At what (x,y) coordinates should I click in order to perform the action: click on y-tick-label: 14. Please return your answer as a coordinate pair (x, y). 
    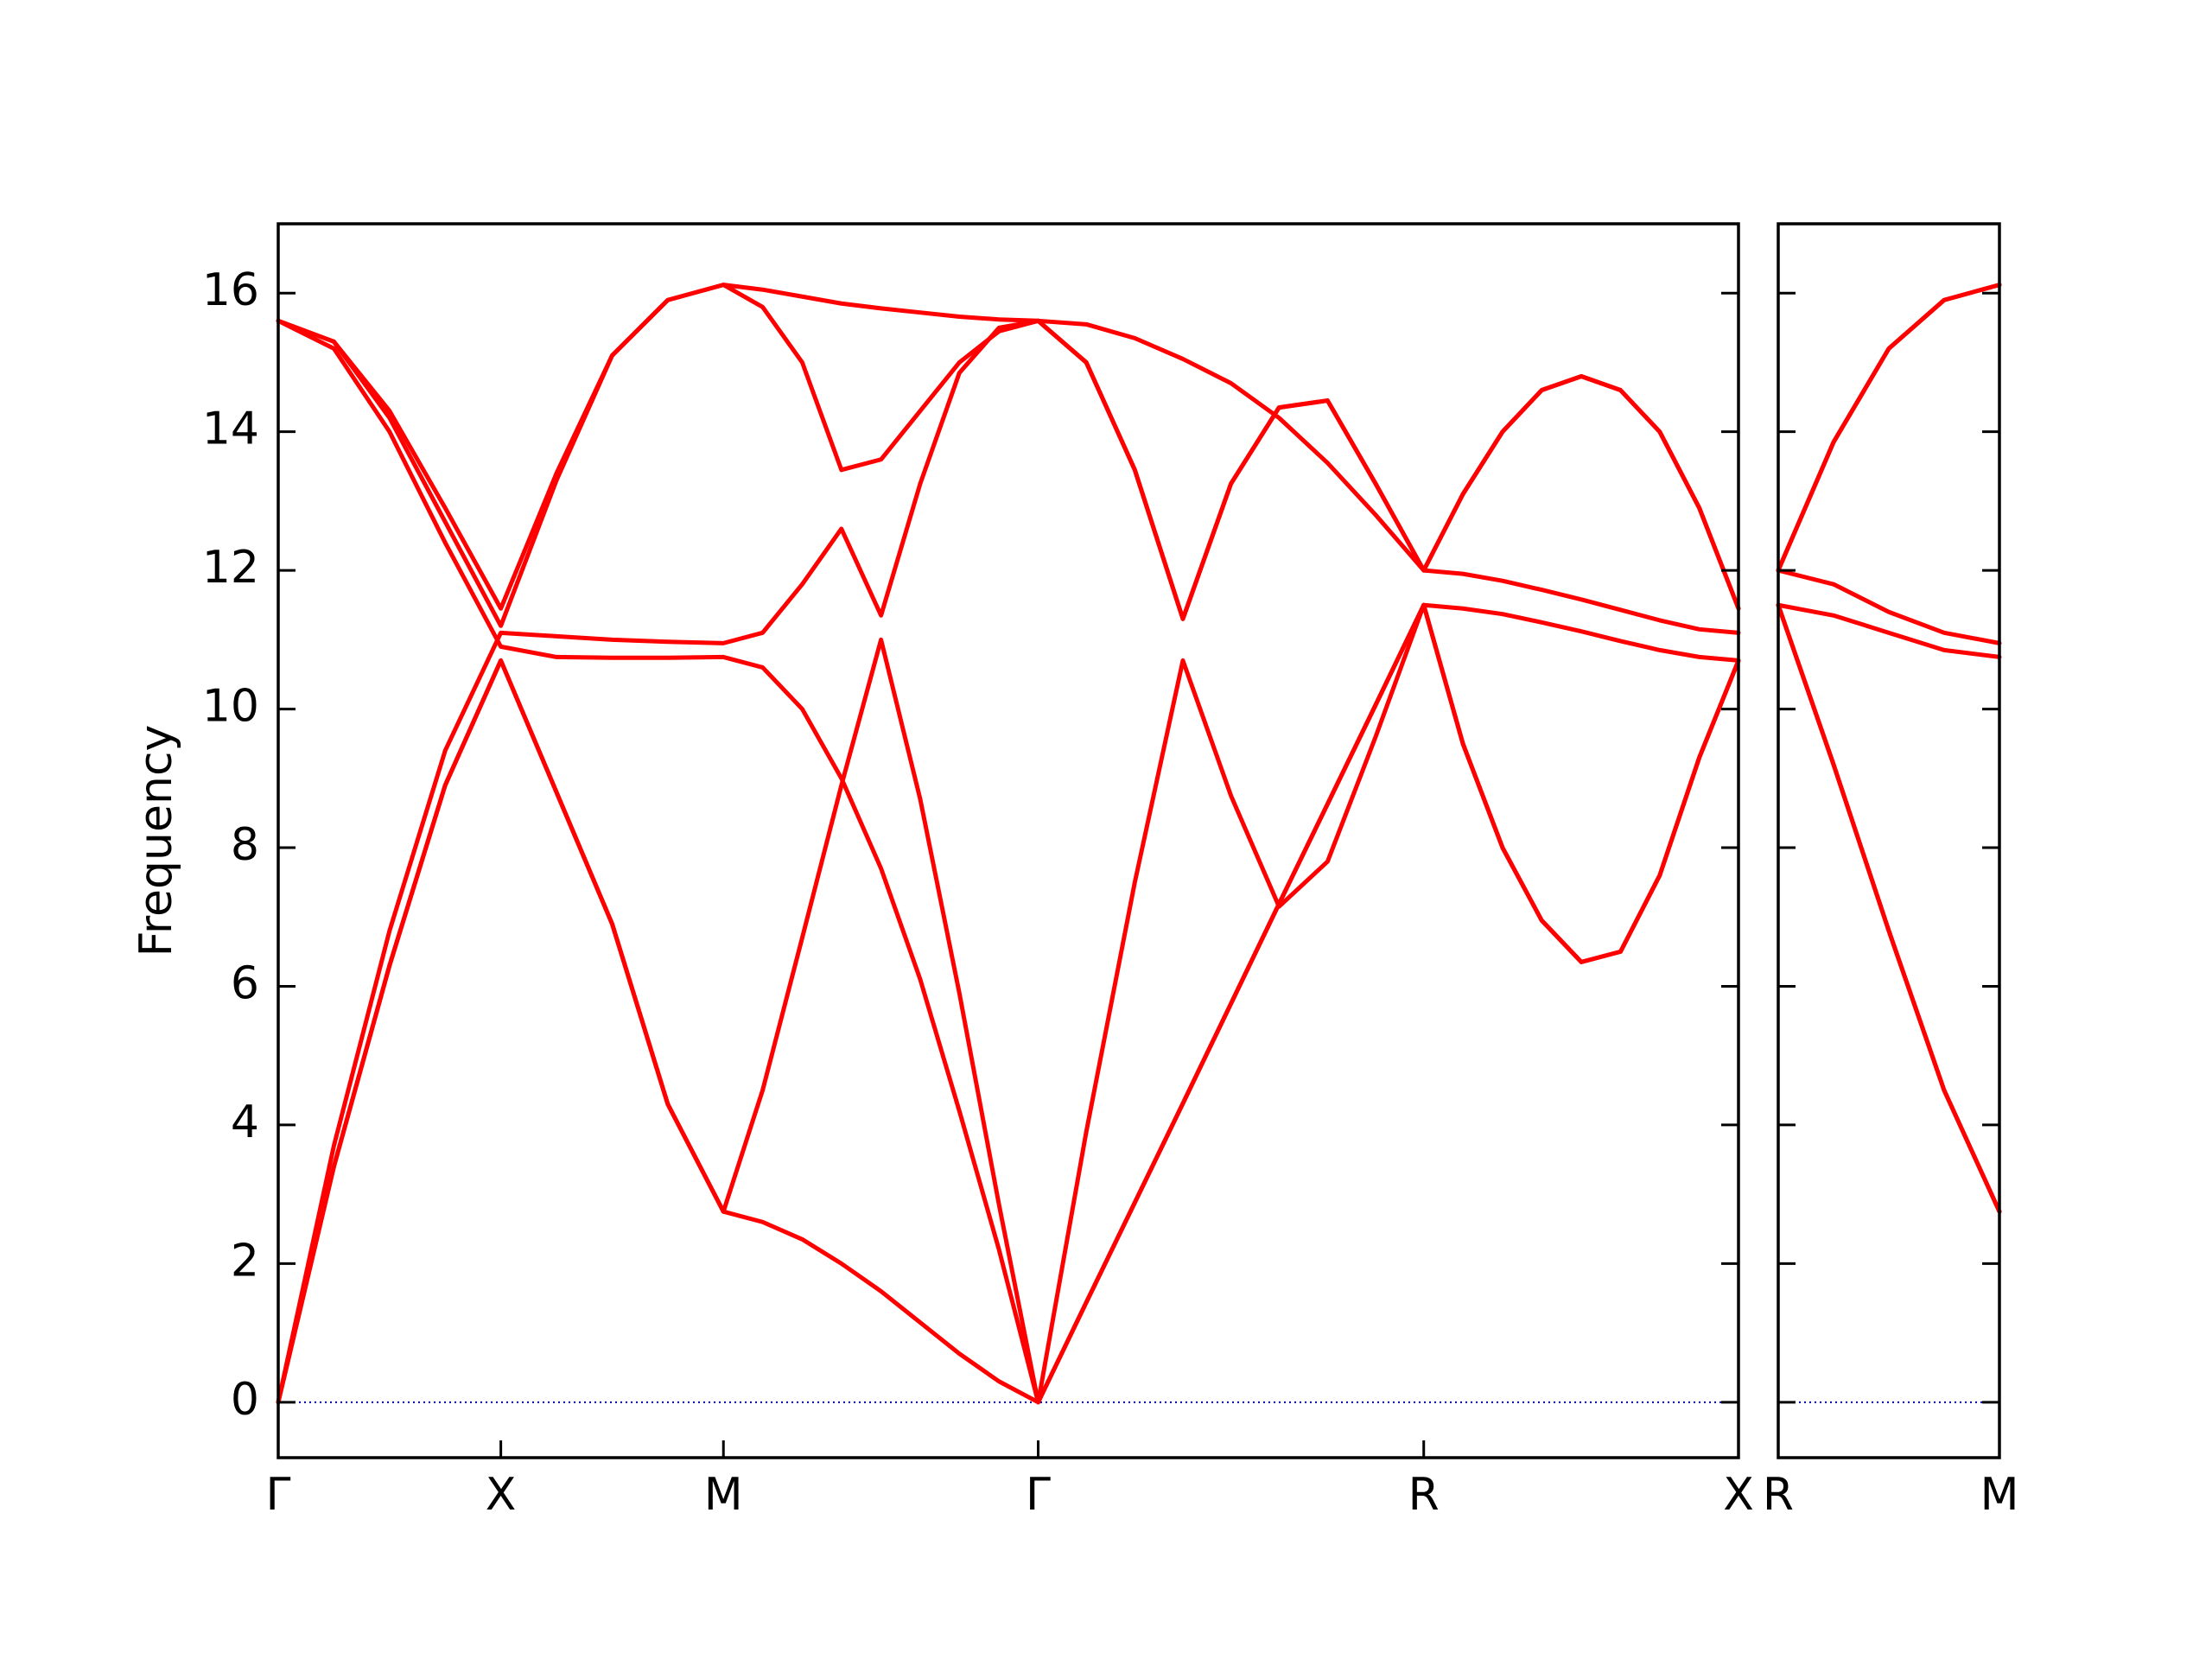
    Looking at the image, I should click on (231, 429).